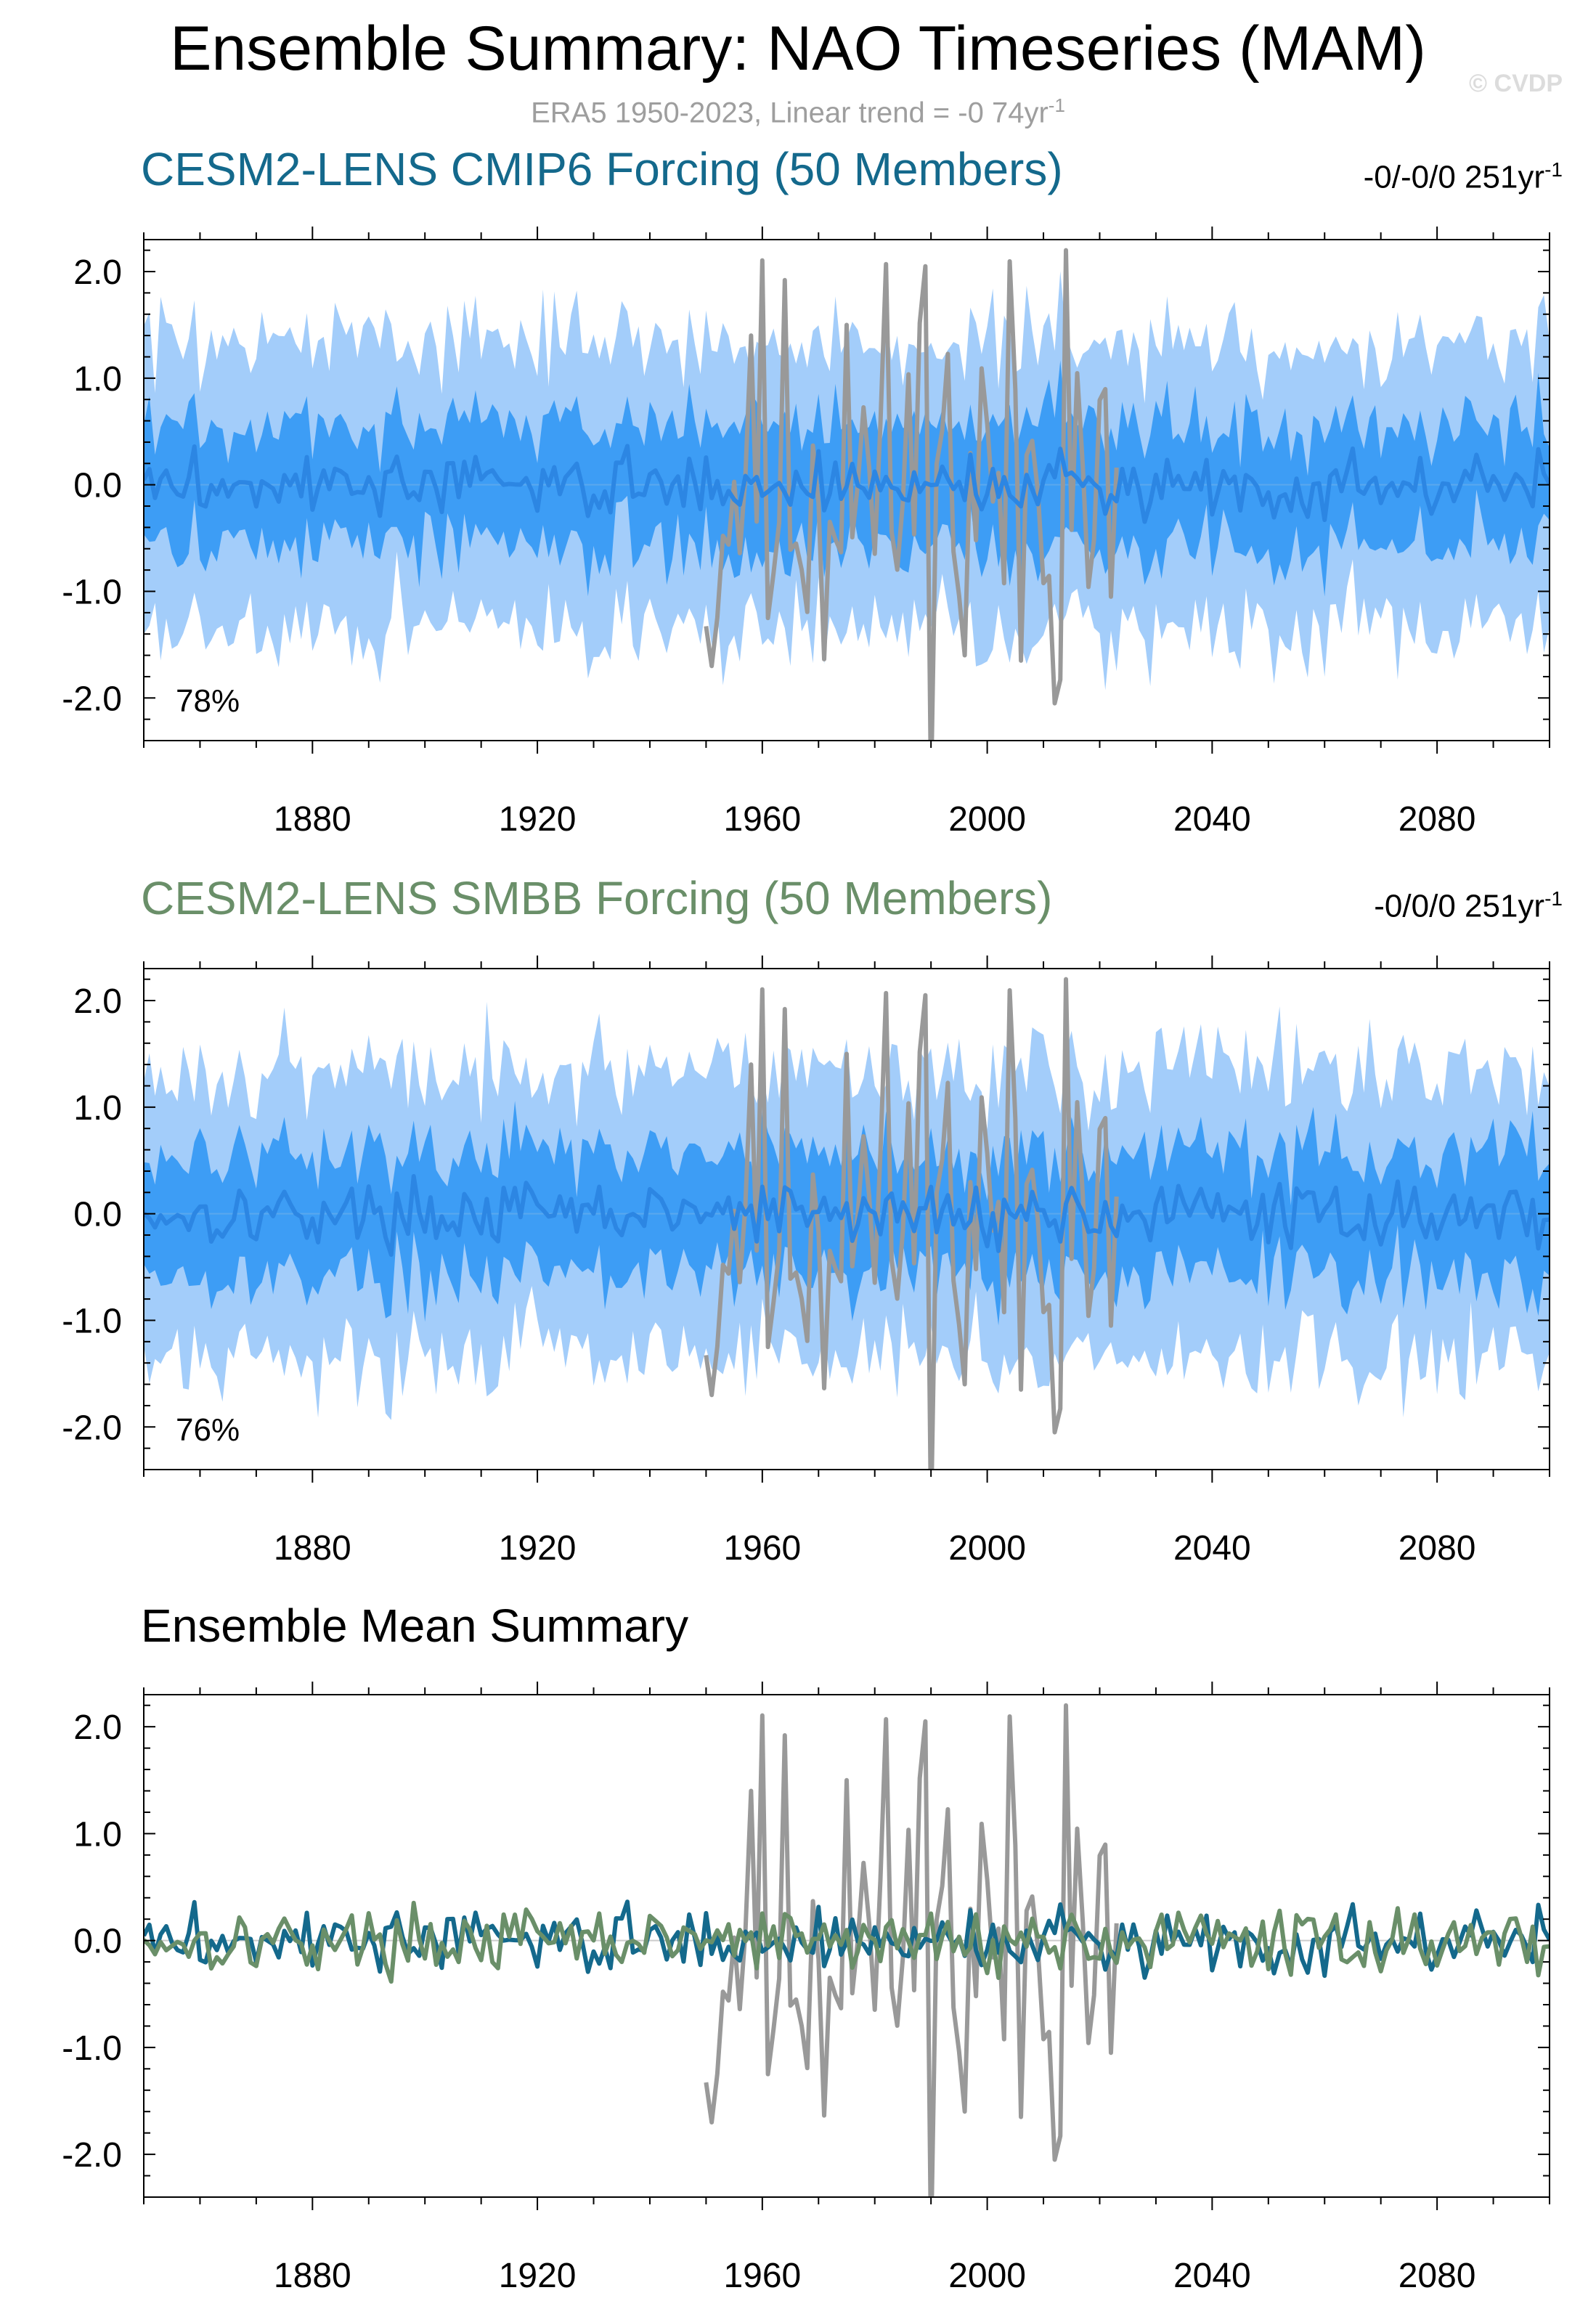 Image resolution: width=1596 pixels, height=2314 pixels. What do you see at coordinates (415, 1626) in the screenshot?
I see `panel3-title: Ensemble Mean Summary` at bounding box center [415, 1626].